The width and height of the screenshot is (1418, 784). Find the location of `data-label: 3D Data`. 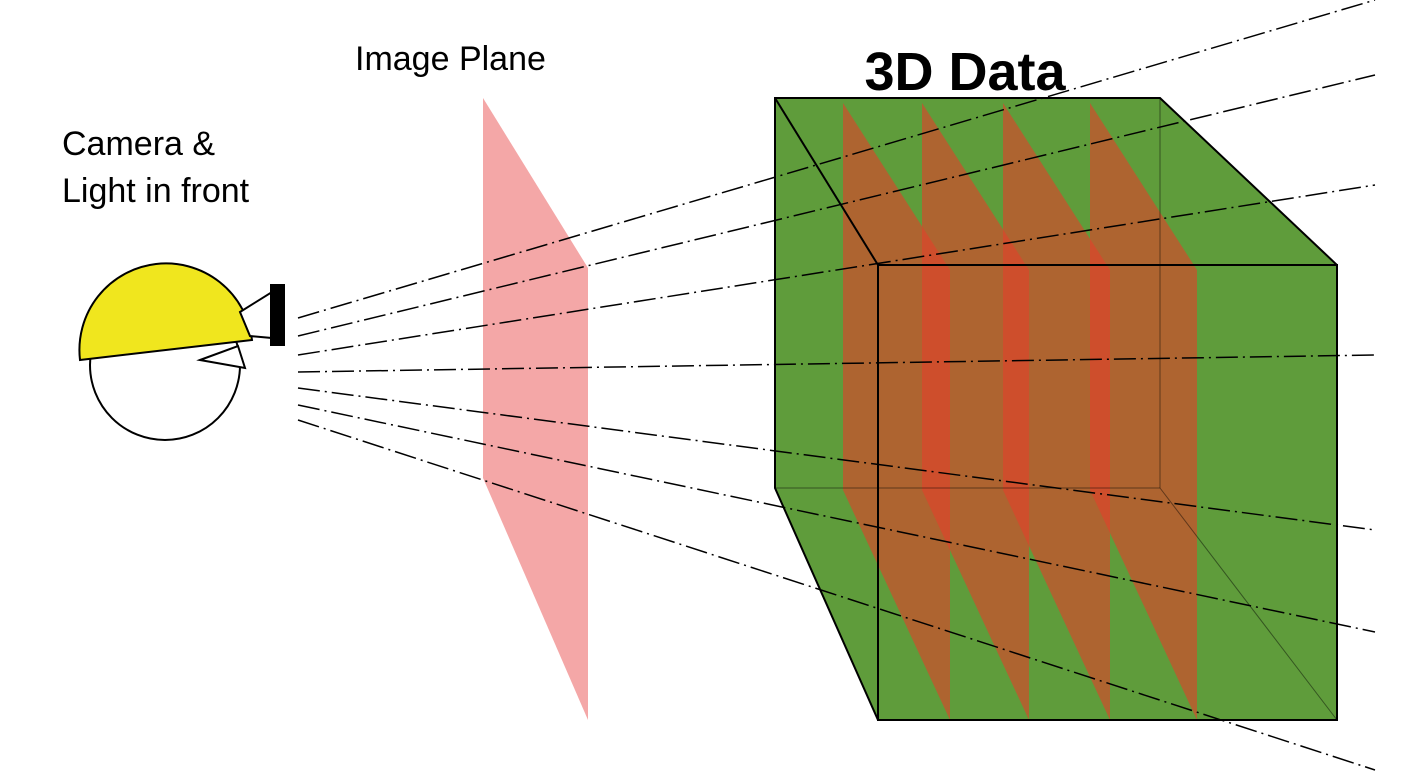

data-label: 3D Data is located at coordinates (965, 72).